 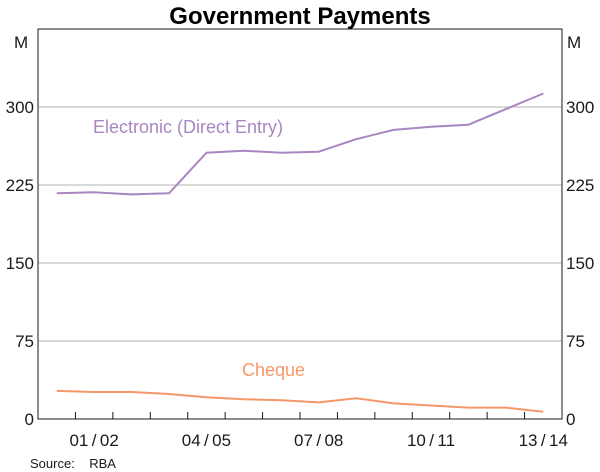 I want to click on x-tick-label: 04 / 05, so click(x=206, y=440).